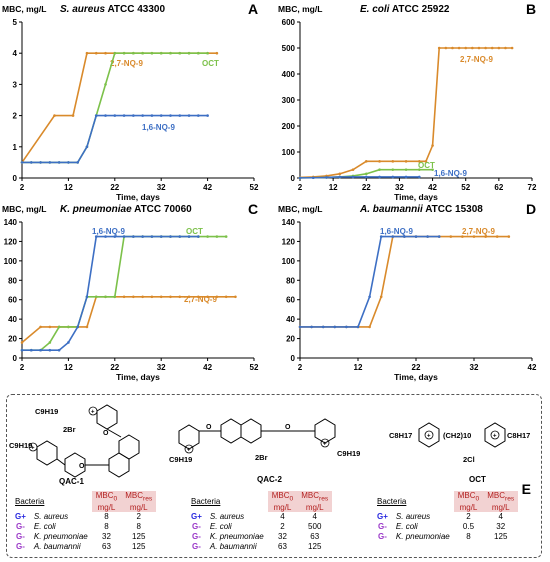 The height and width of the screenshot is (562, 550). What do you see at coordinates (220, 527) in the screenshot?
I see `bacteria-name: E. coli` at bounding box center [220, 527].